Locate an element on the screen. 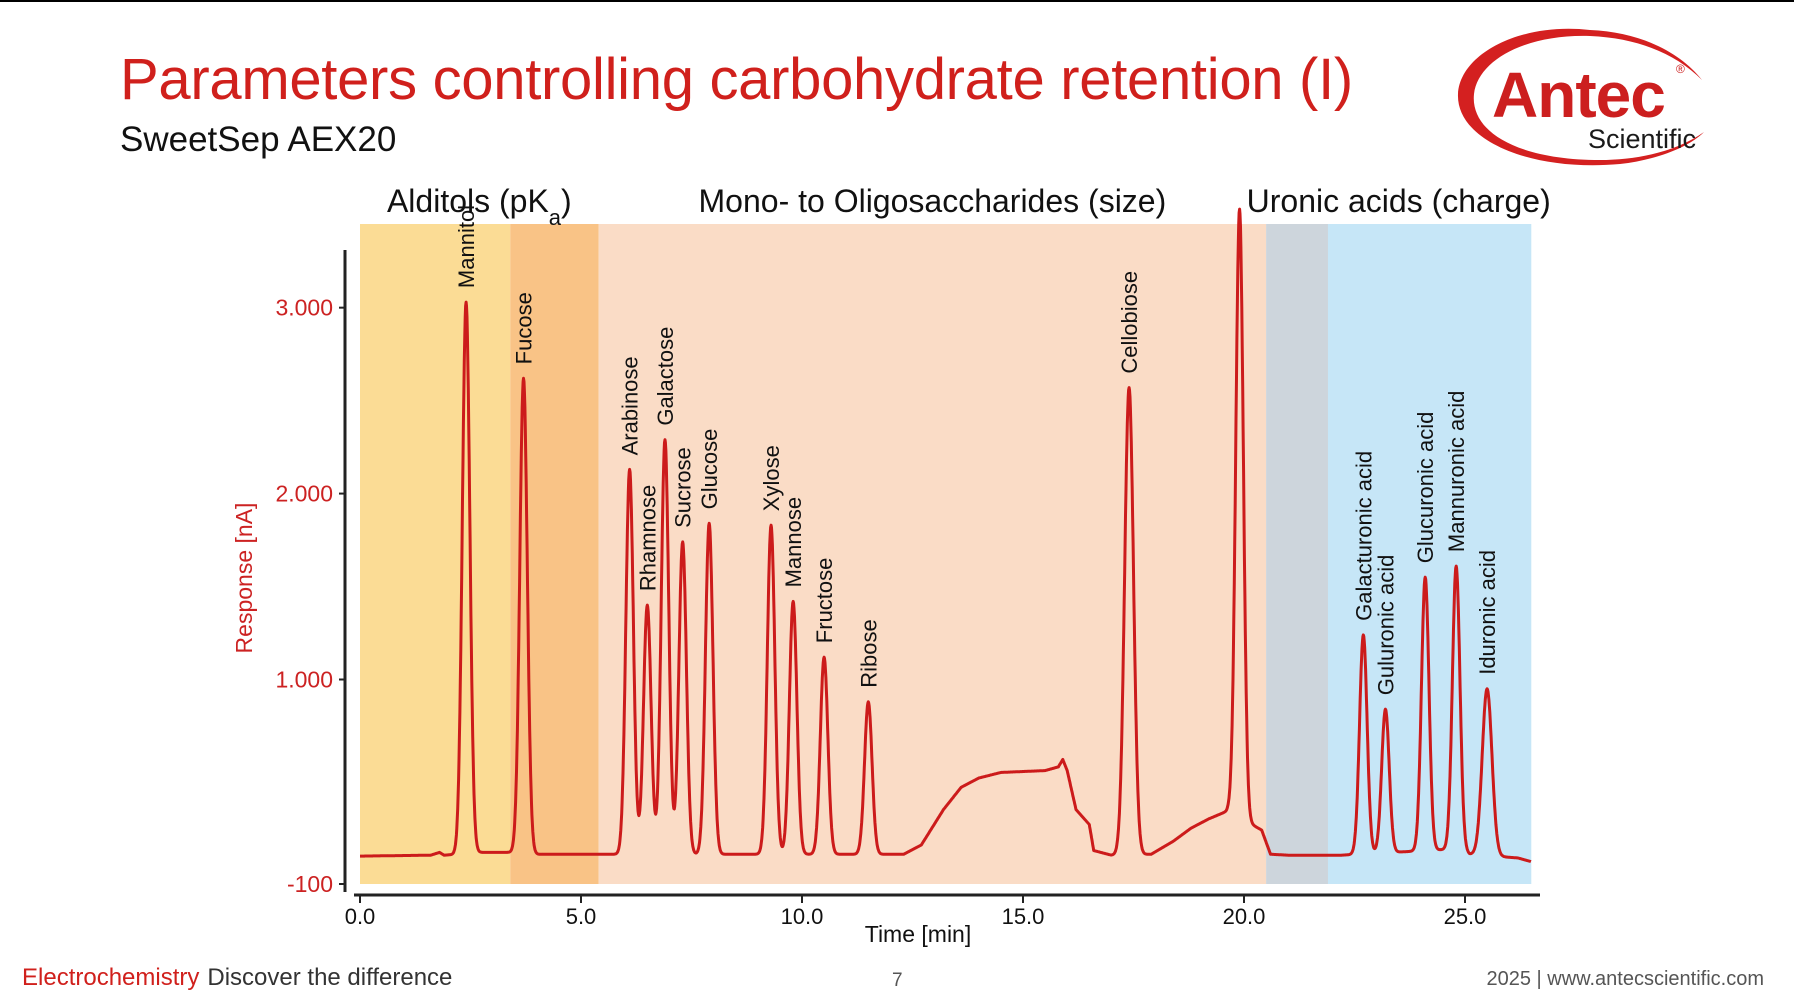 The image size is (1794, 1006). x-tick-label: 5.0 is located at coordinates (581, 916).